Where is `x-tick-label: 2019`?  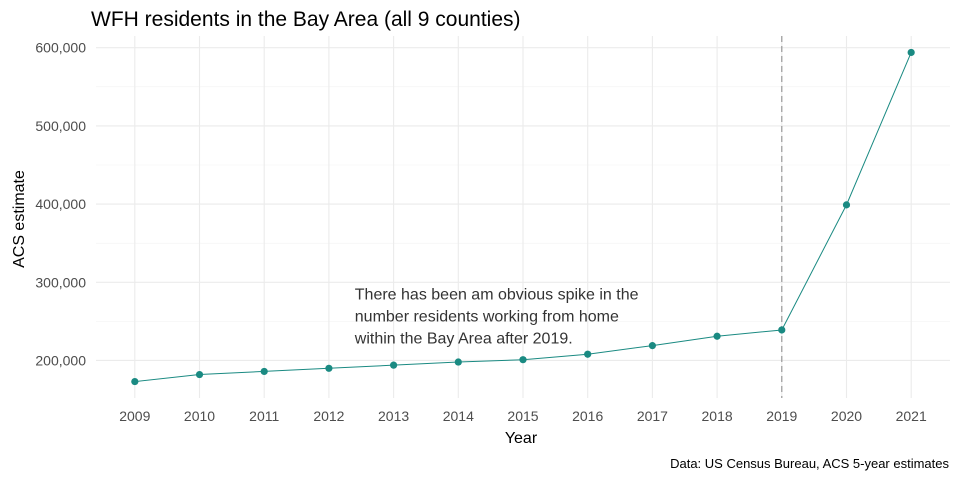
x-tick-label: 2019 is located at coordinates (781, 416).